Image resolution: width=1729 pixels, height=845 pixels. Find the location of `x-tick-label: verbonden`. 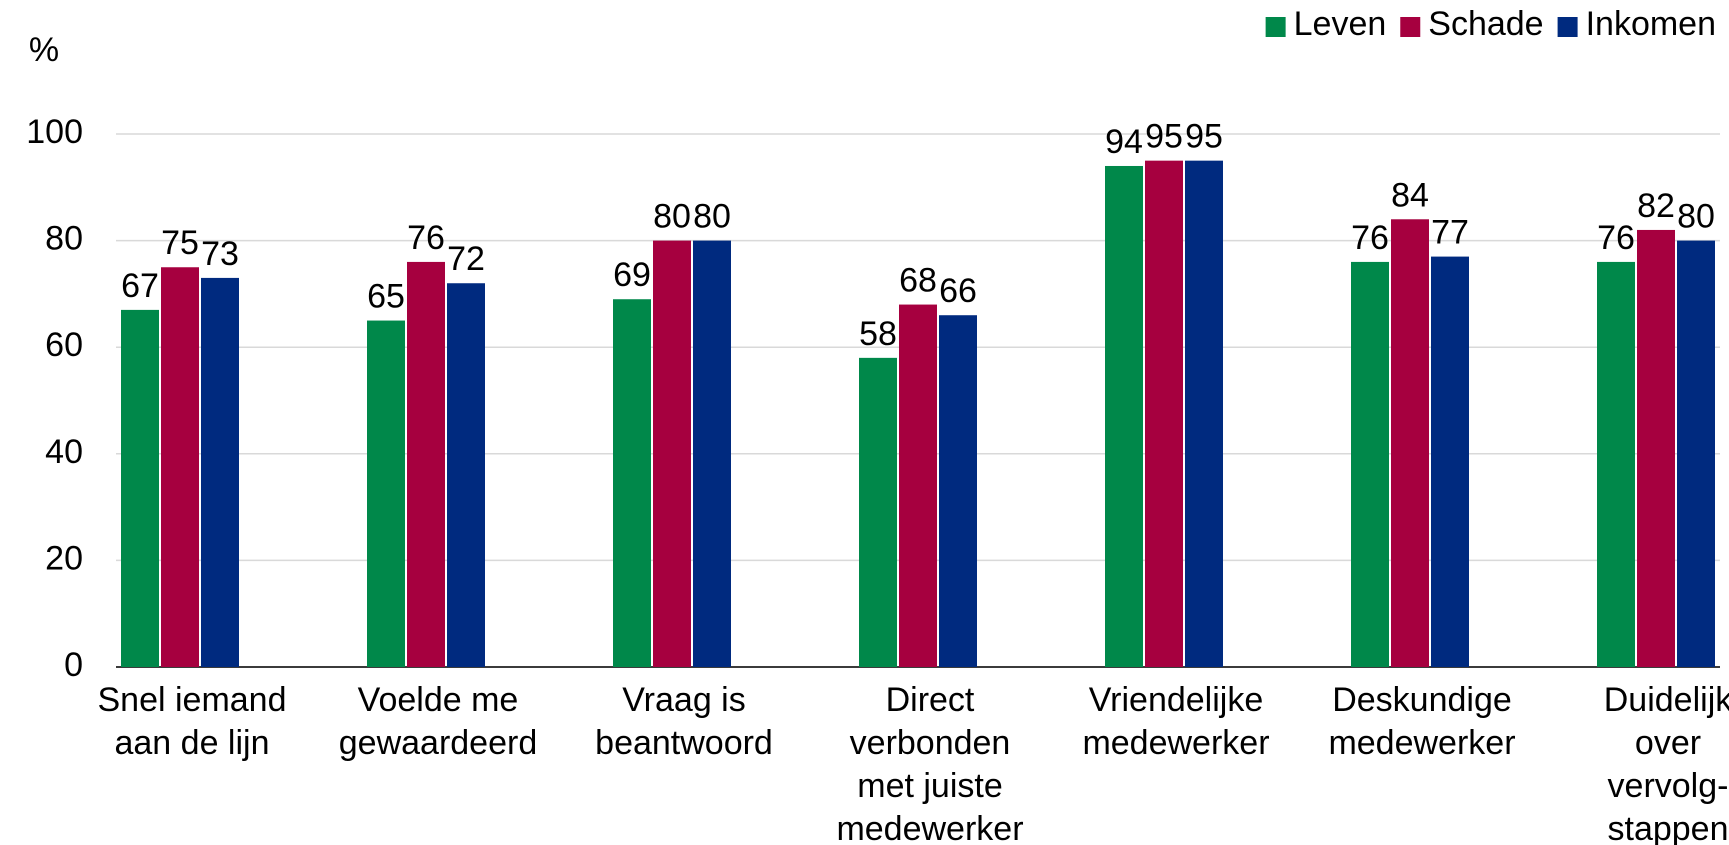

x-tick-label: verbonden is located at coordinates (930, 743).